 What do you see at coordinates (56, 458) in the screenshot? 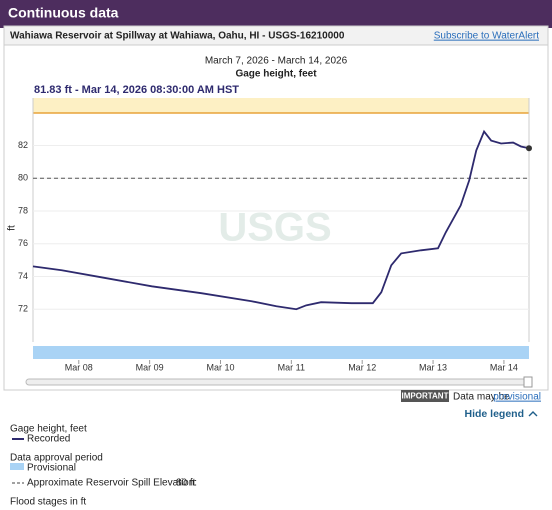
I see `legend-heading: Data approval period` at bounding box center [56, 458].